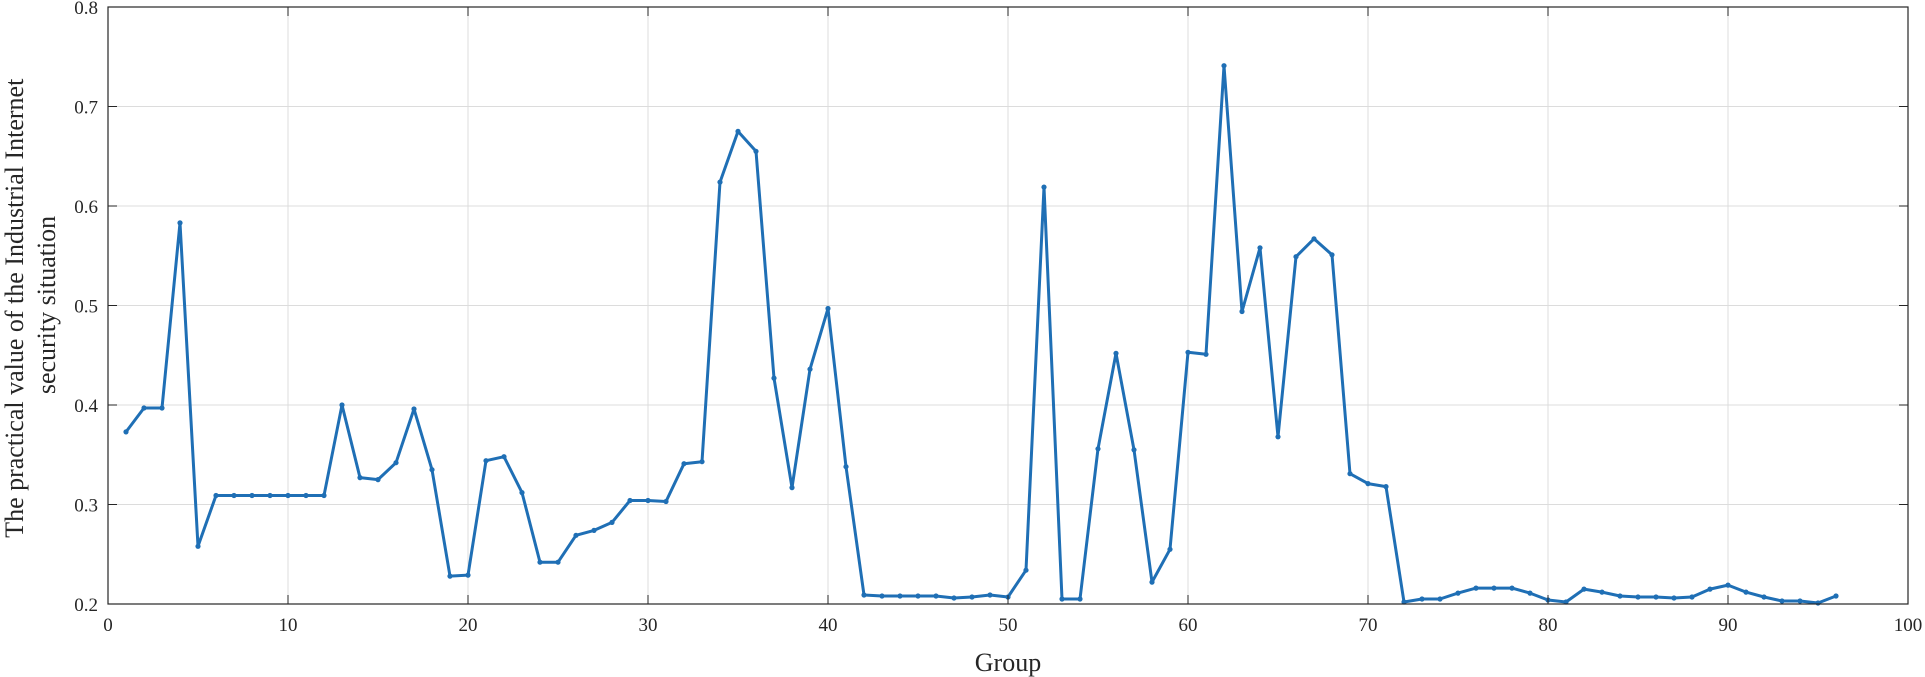 This screenshot has width=1925, height=677. Describe the element at coordinates (288, 625) in the screenshot. I see `x-tick-label: 10` at that location.